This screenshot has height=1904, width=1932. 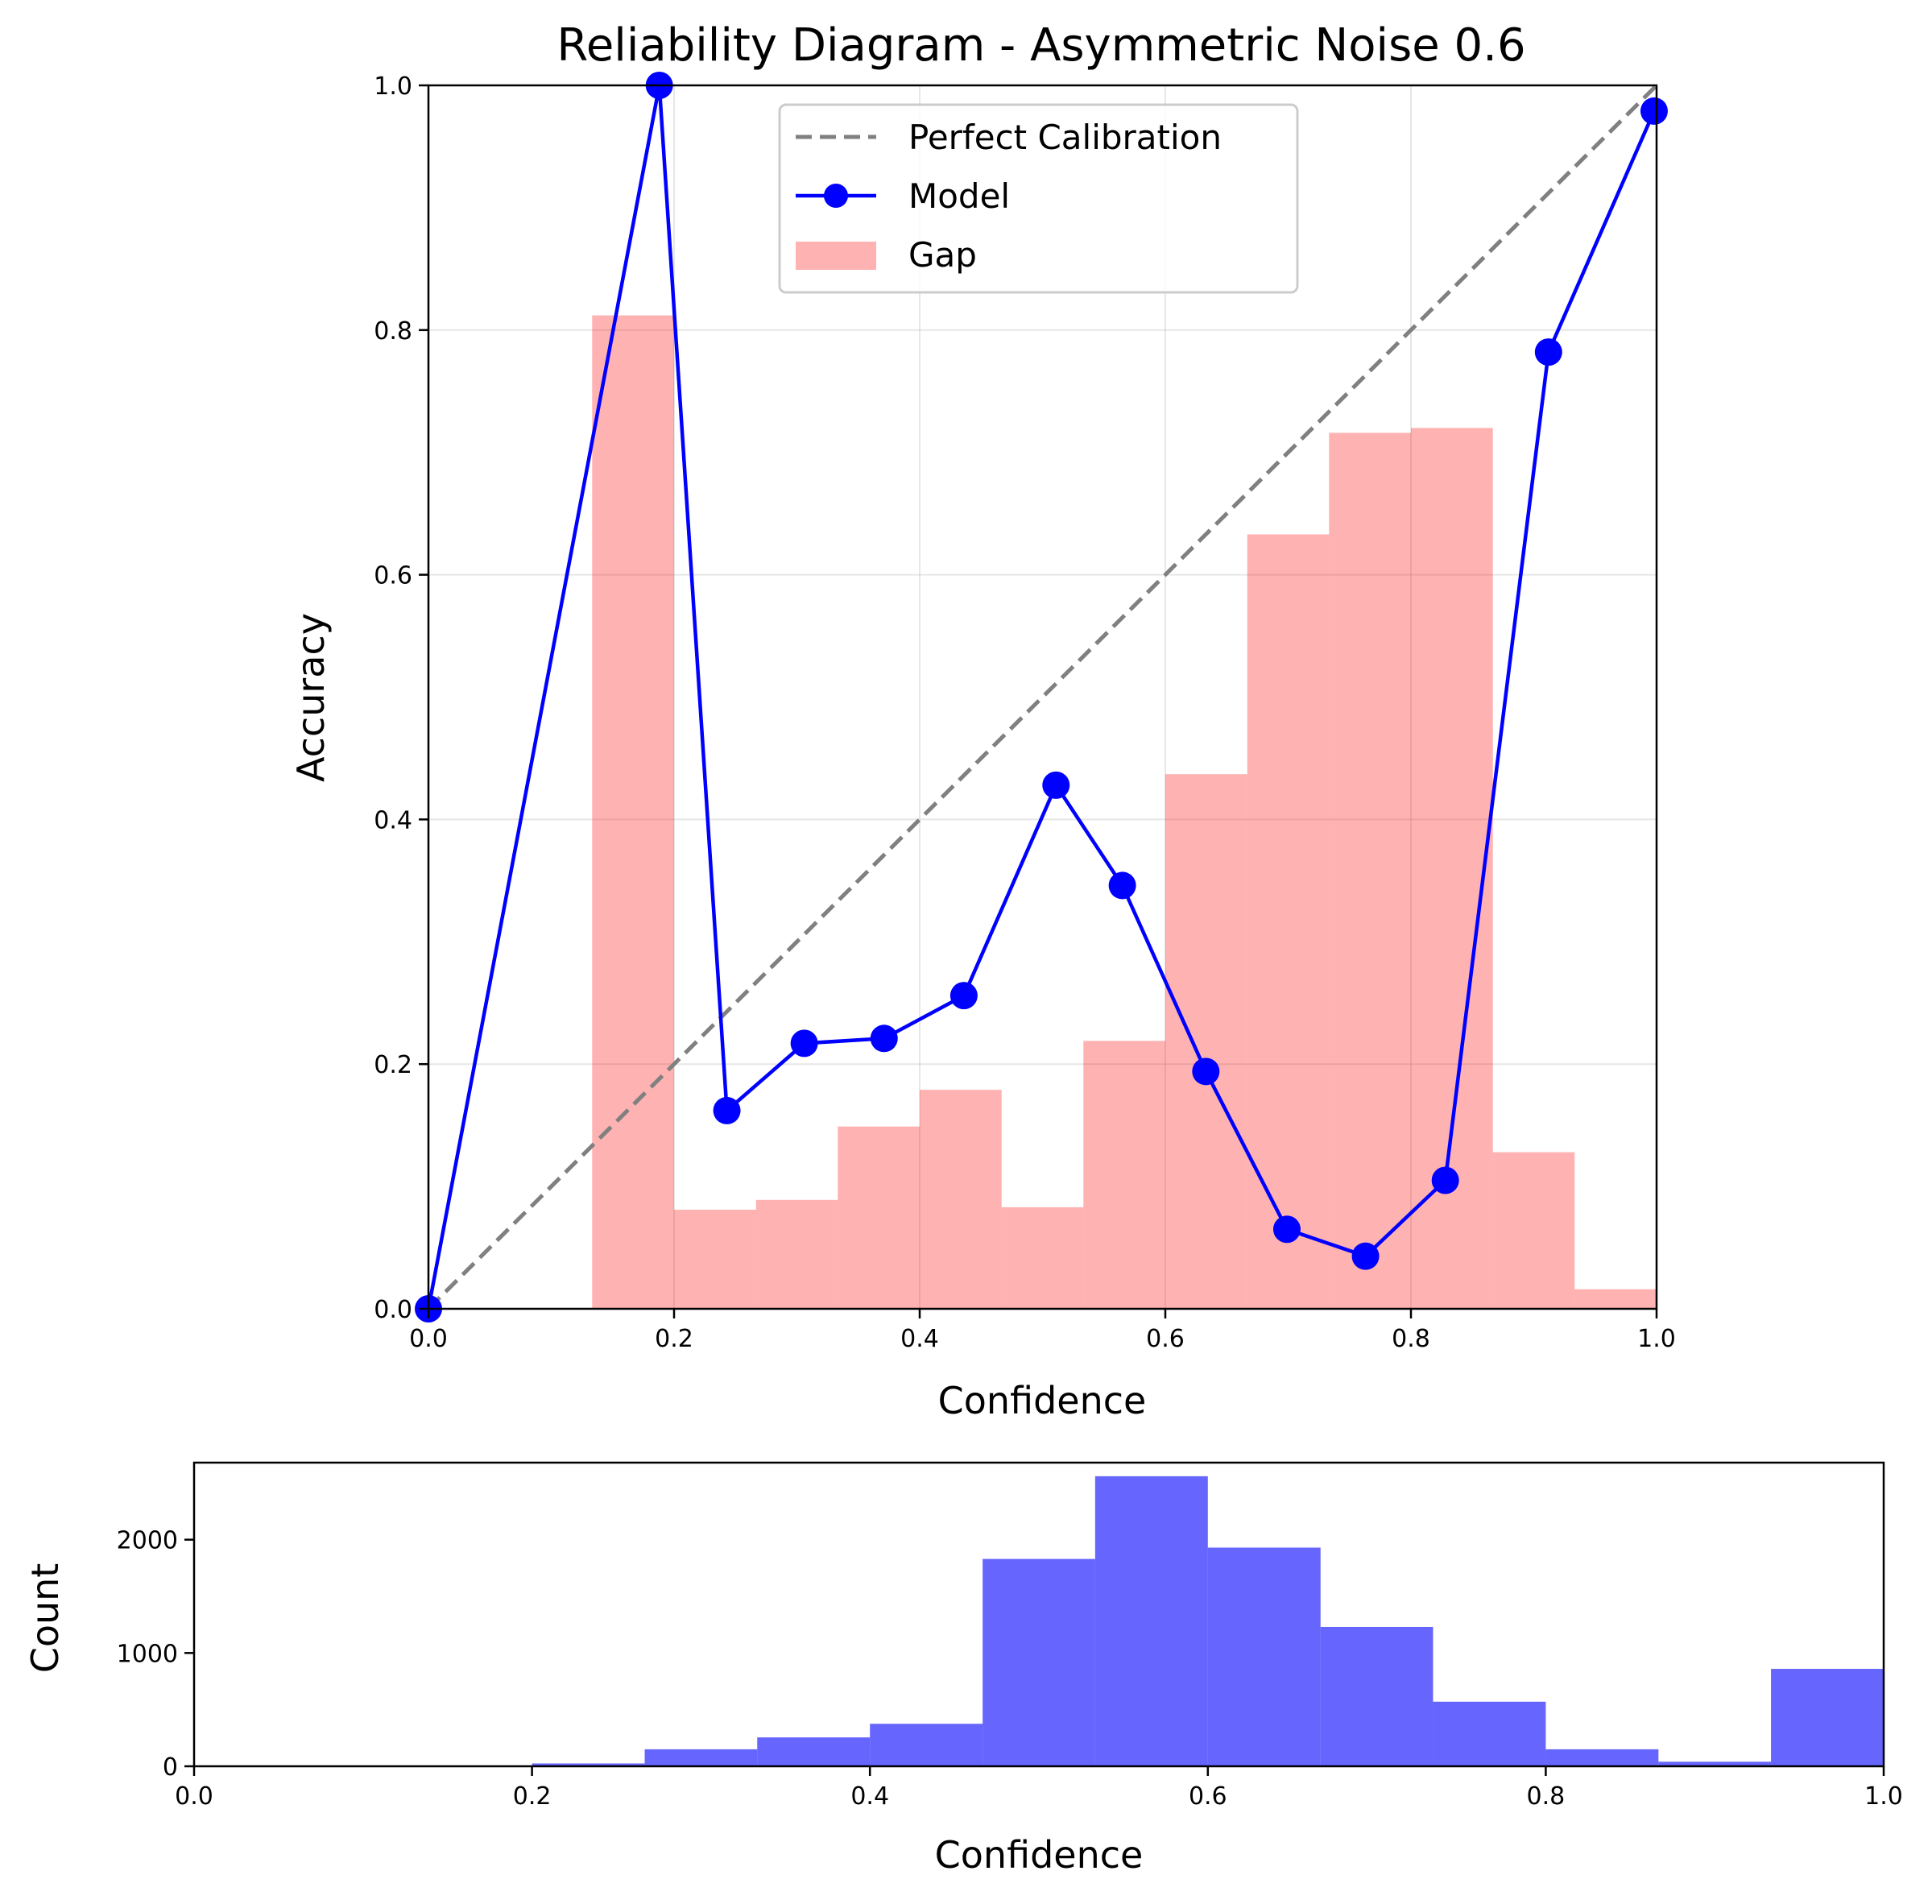 I want to click on legend-gap-label: Gap, so click(x=943, y=255).